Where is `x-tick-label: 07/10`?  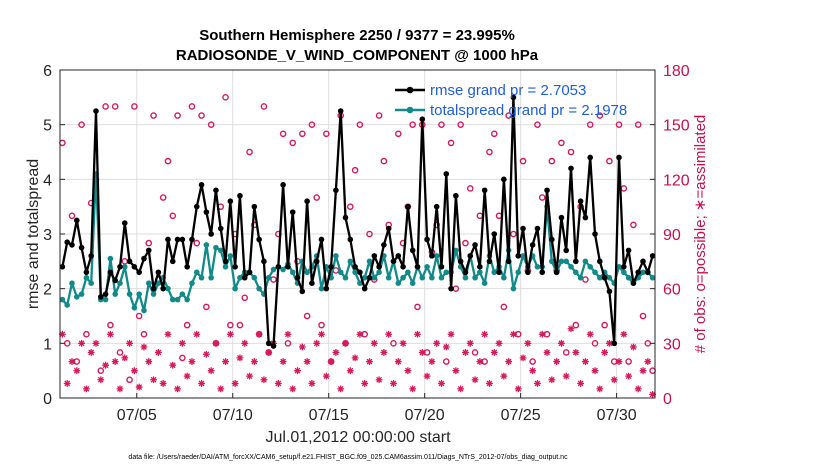
x-tick-label: 07/10 is located at coordinates (233, 415).